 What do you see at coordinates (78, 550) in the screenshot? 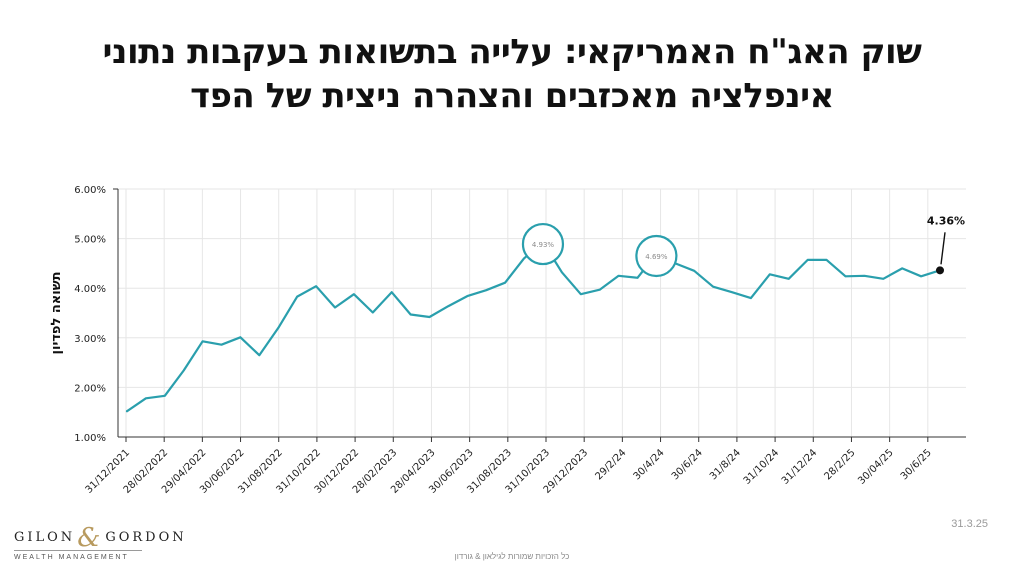
I see `logo-divider` at bounding box center [78, 550].